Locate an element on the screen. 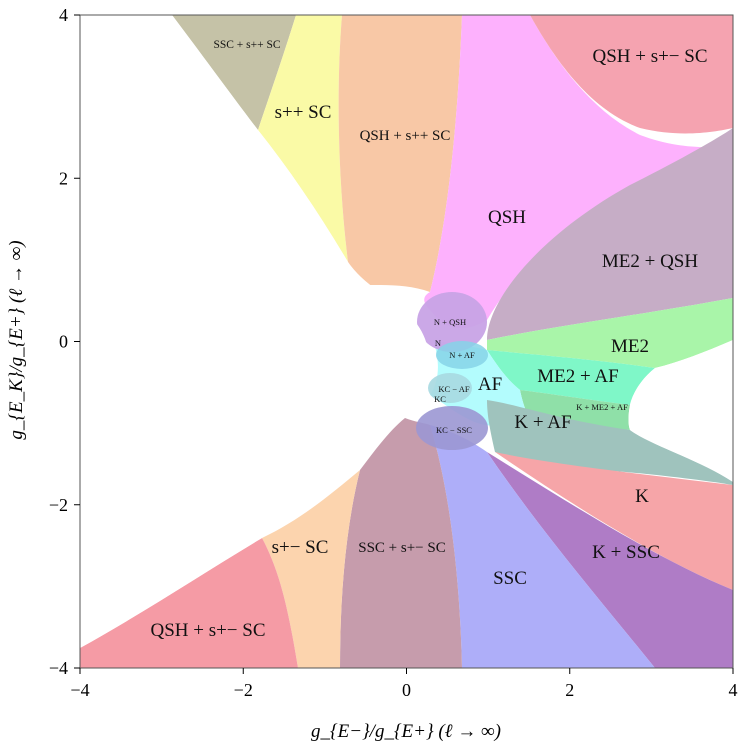  label-k-me2-af: K + ME2 + AF is located at coordinates (602, 407).